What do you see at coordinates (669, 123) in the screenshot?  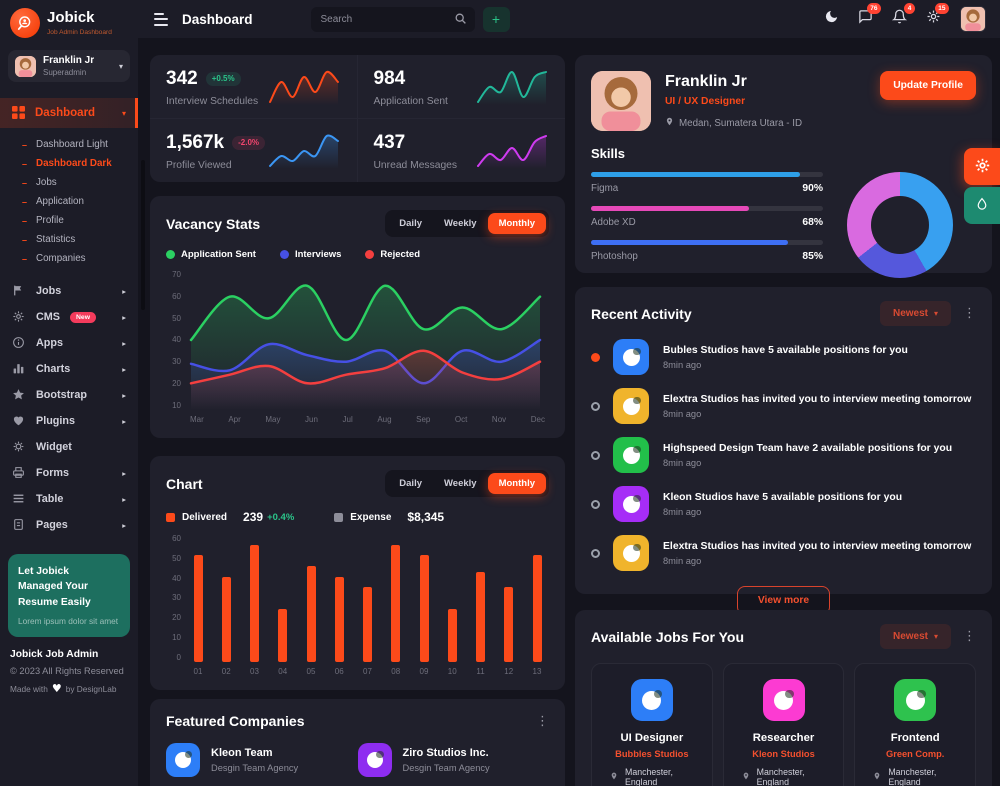 I see `location-pin-icon` at bounding box center [669, 123].